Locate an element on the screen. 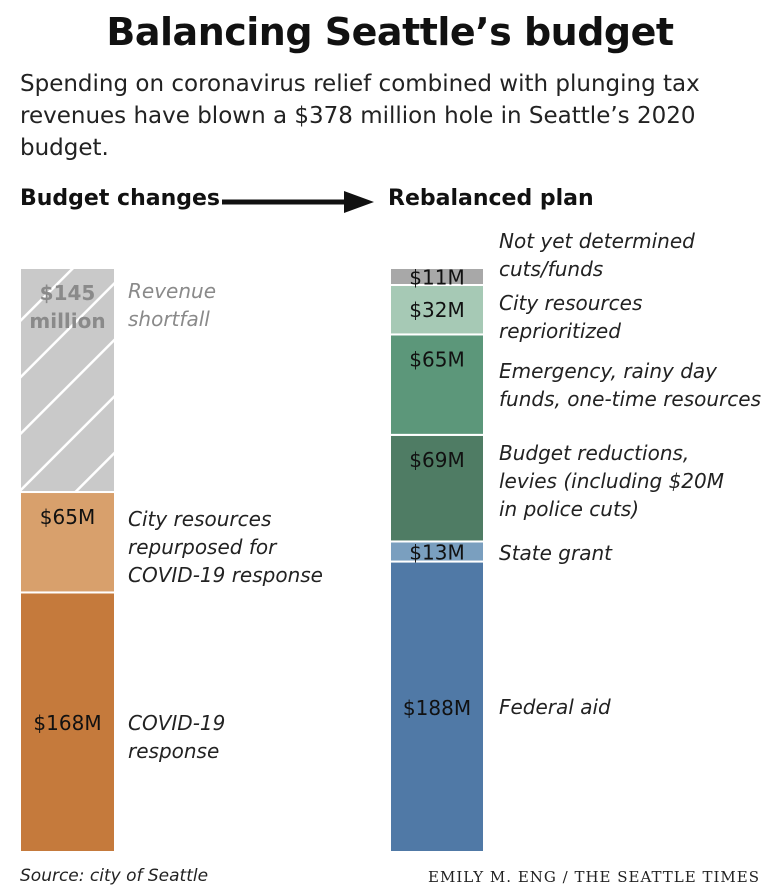  category-label-city-resources-reprioritized: City resources reprioritized is located at coordinates (570, 317).